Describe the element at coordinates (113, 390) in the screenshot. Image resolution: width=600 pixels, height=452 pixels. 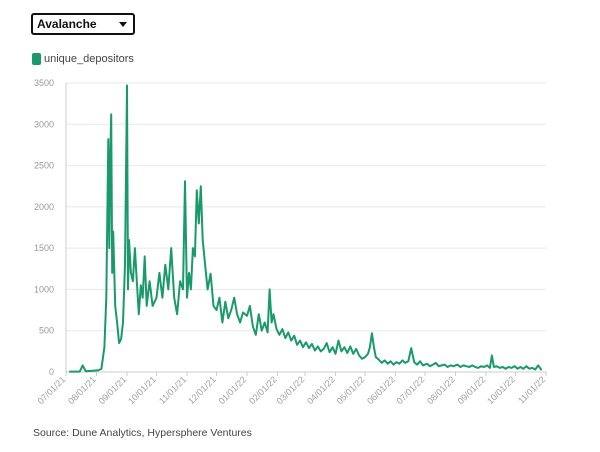
I see `x-tick-label: 09/01/21` at that location.